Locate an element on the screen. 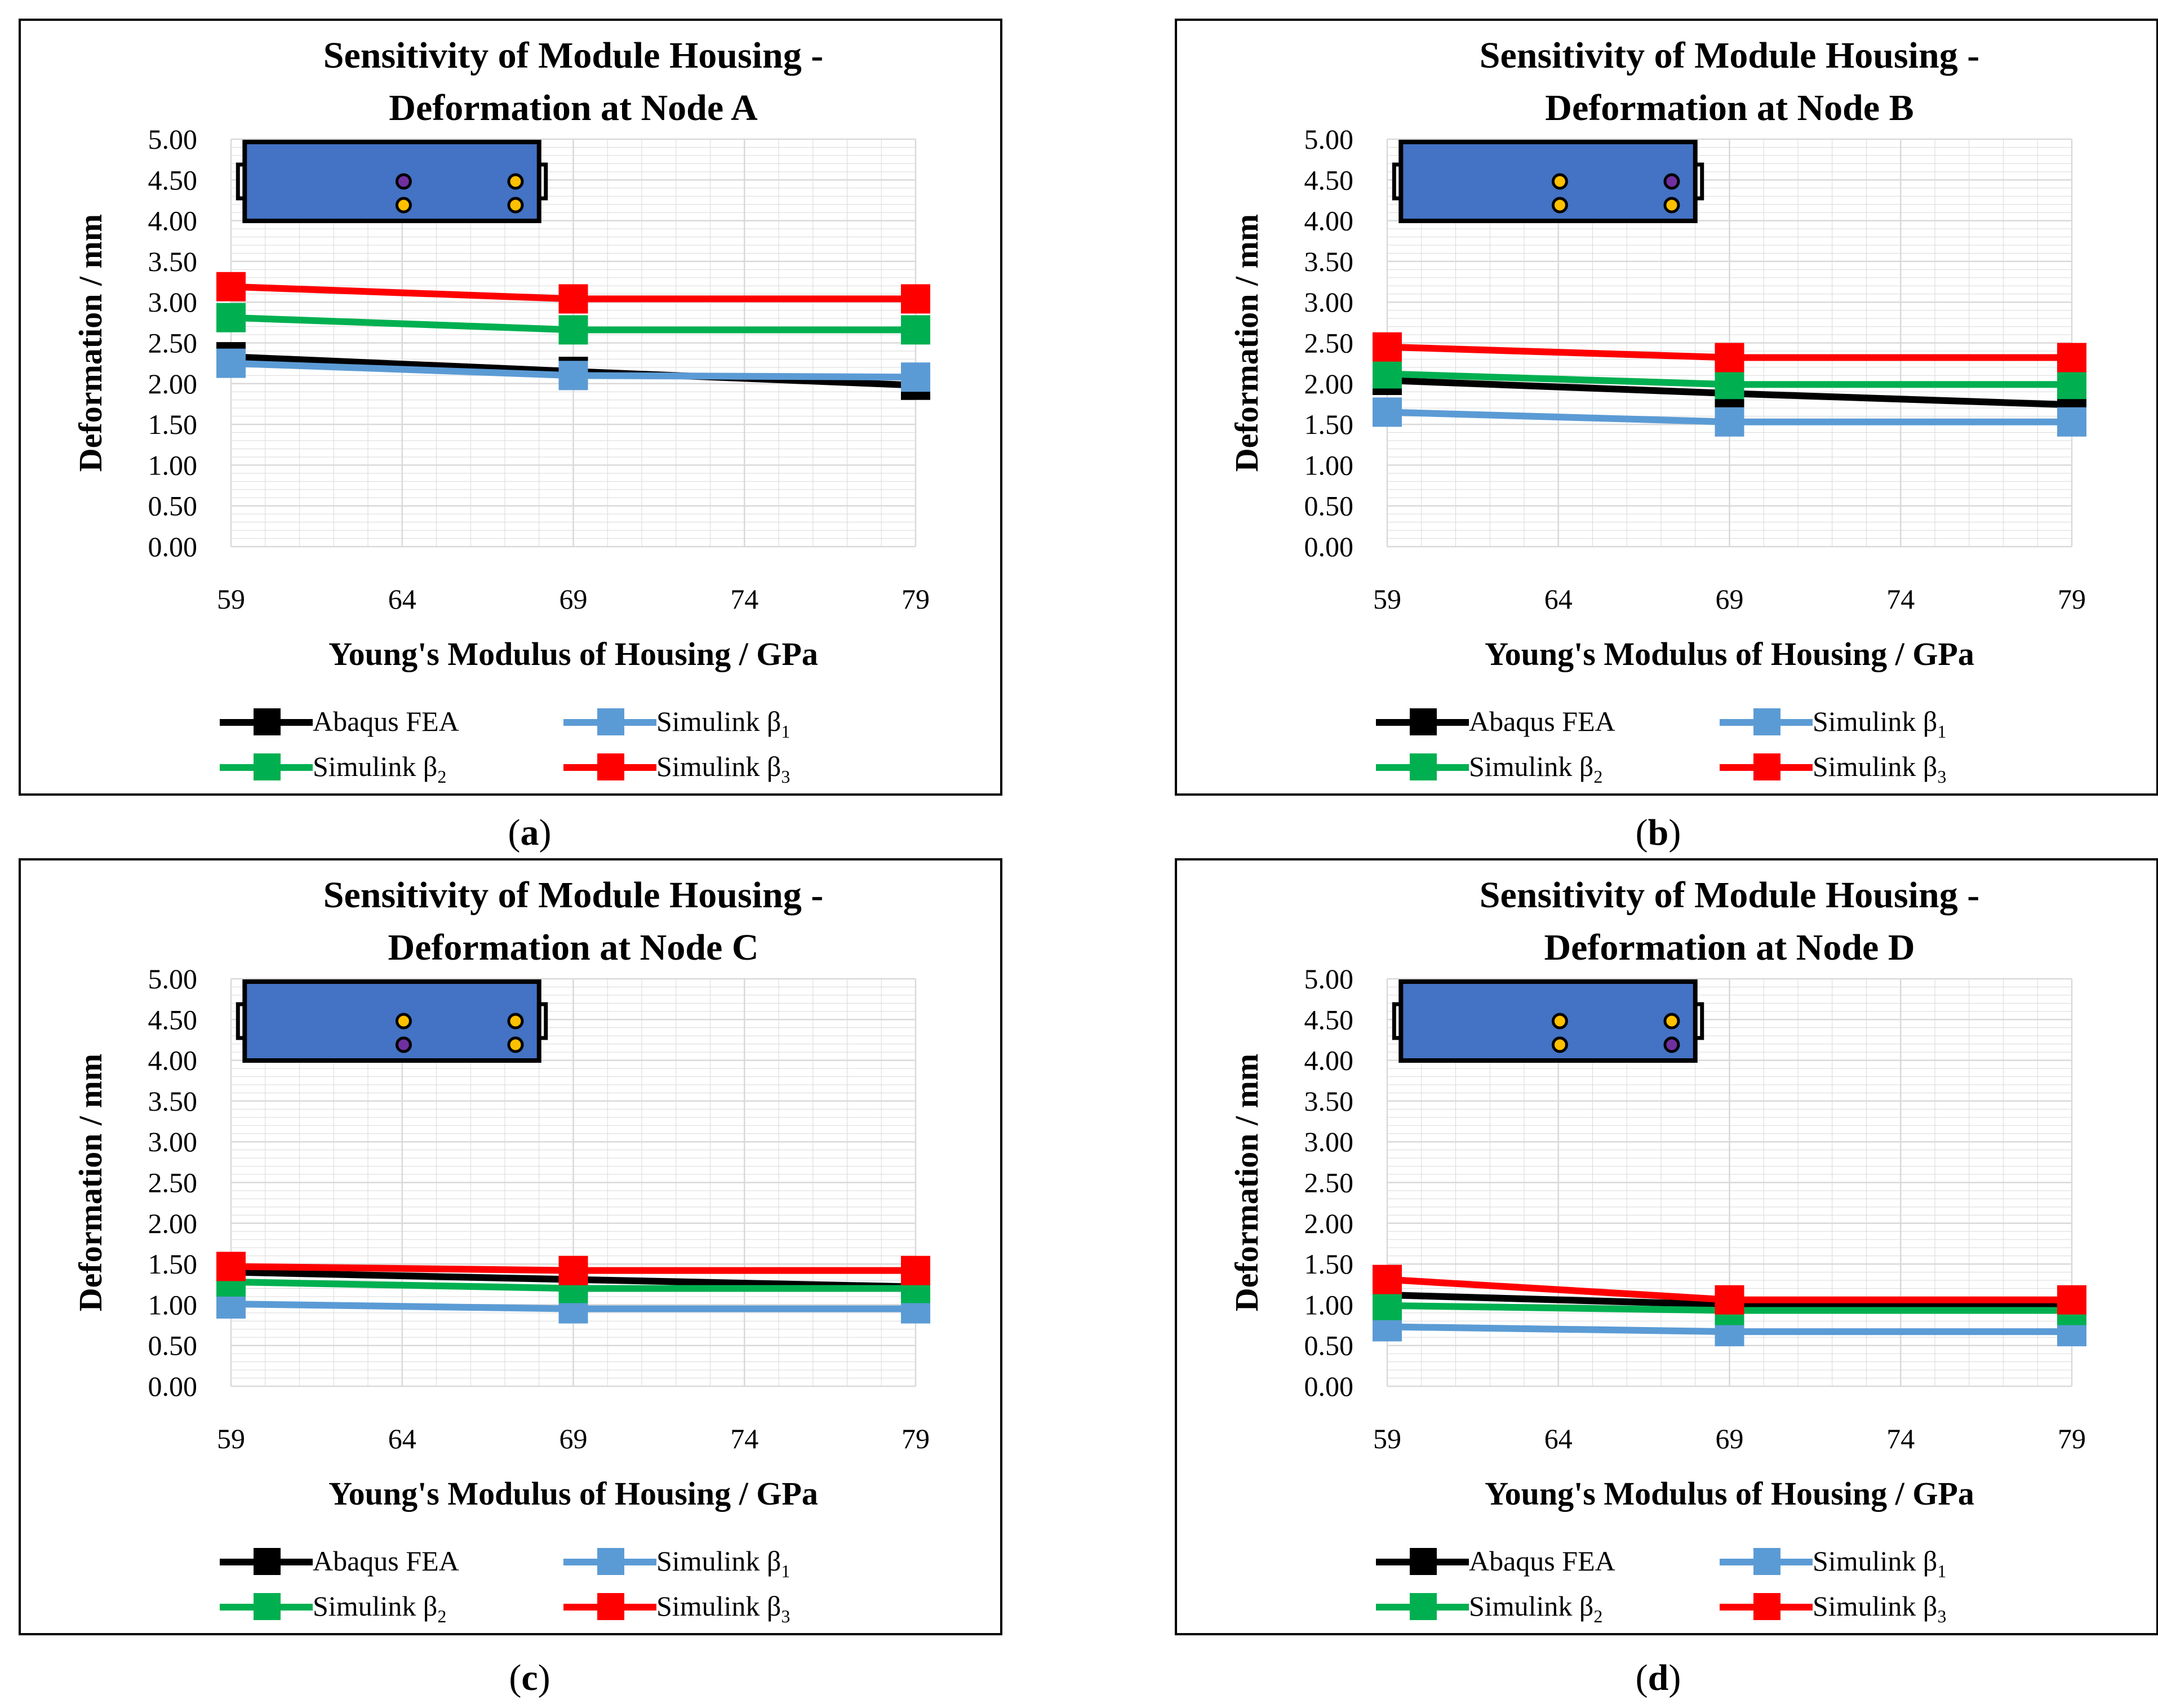  caption-c-label: c is located at coordinates (529, 1678).